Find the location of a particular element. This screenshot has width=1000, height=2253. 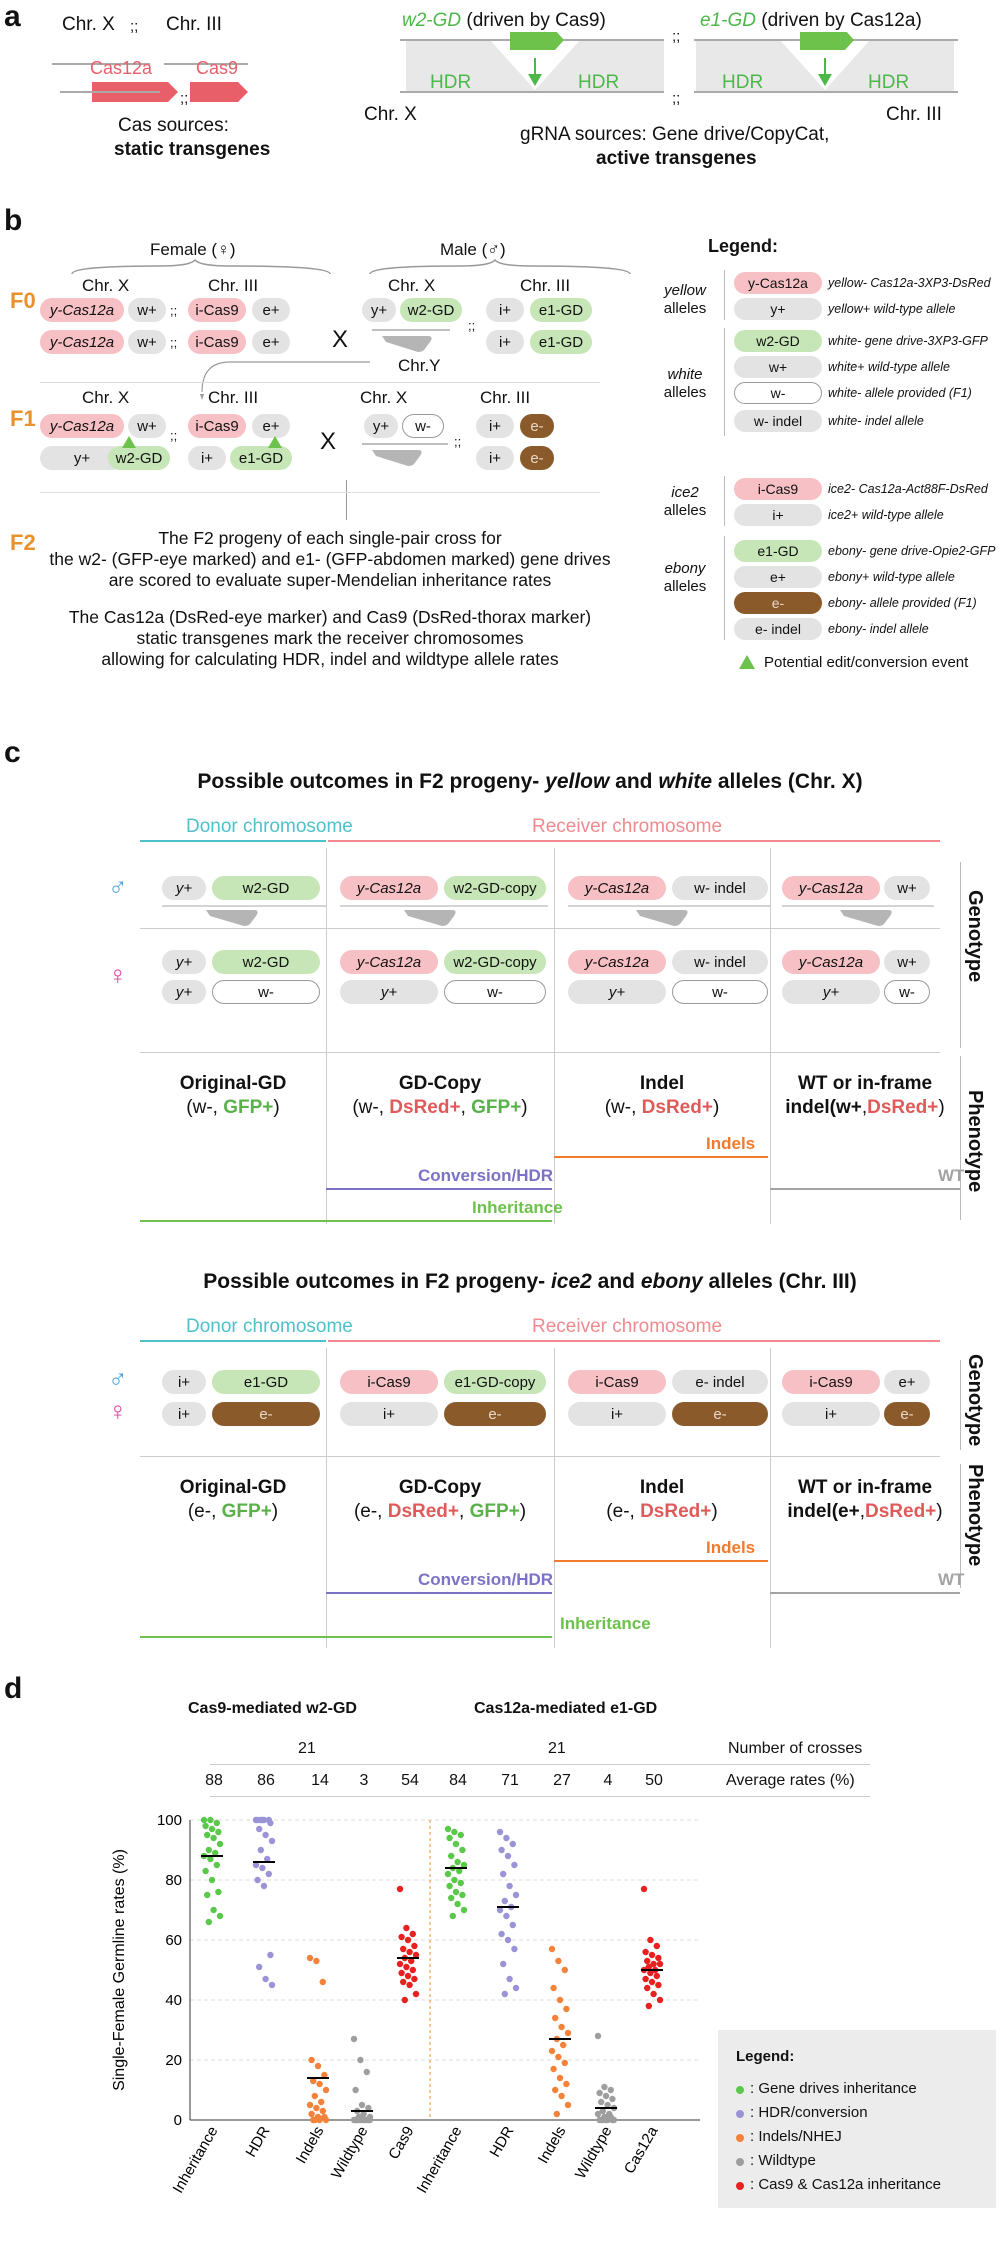

c2-copy-p4: ) is located at coordinates (523, 1511).